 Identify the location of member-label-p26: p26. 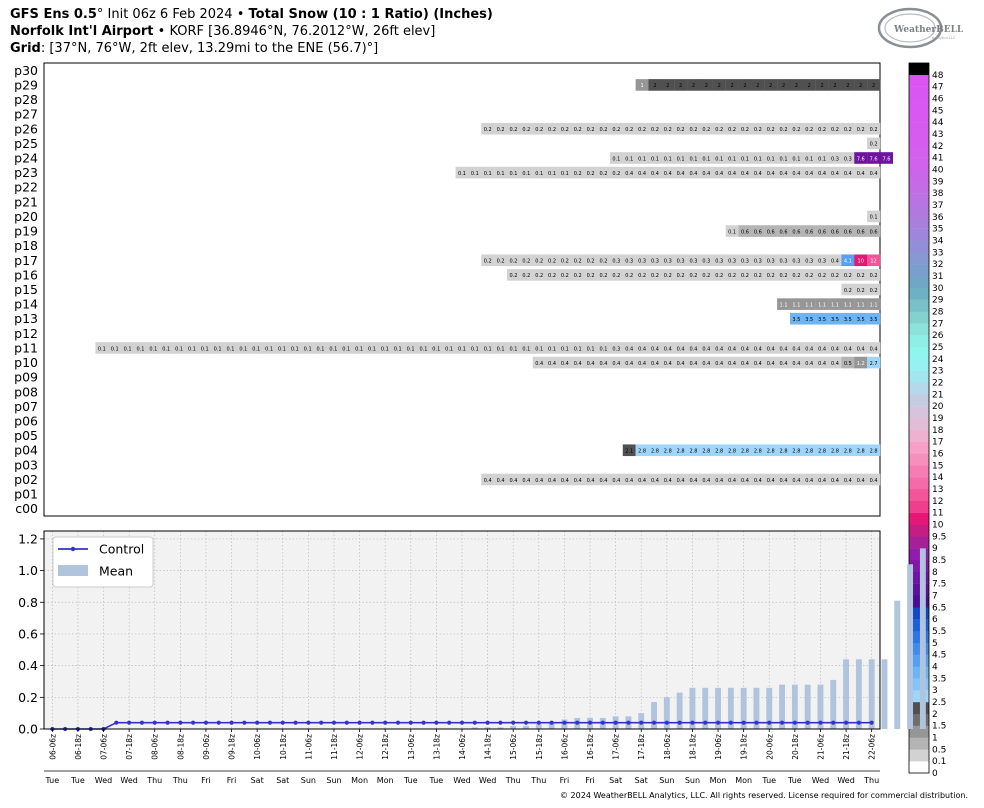
(26, 128).